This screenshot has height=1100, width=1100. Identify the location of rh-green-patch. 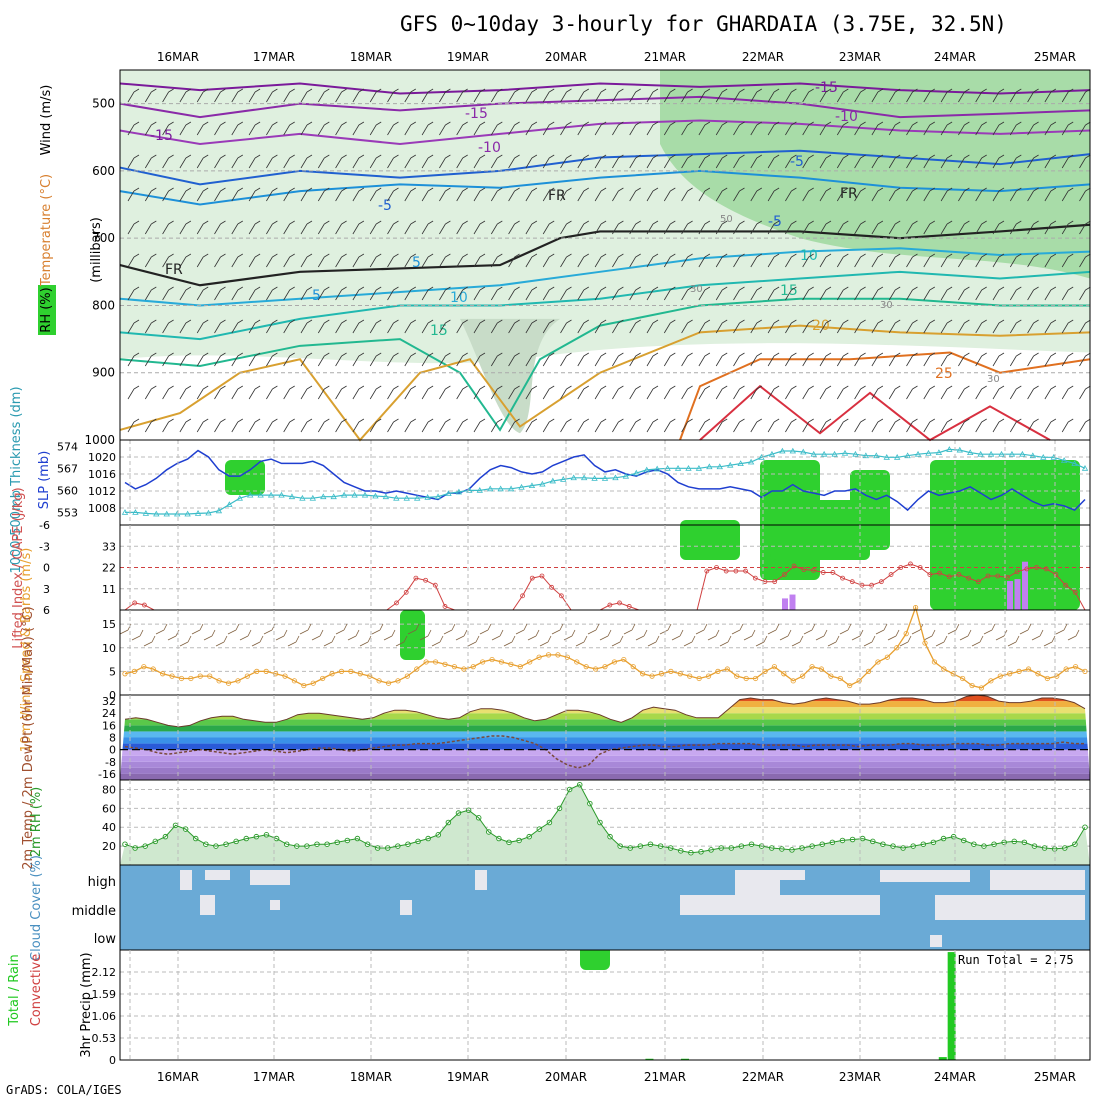
(820, 530).